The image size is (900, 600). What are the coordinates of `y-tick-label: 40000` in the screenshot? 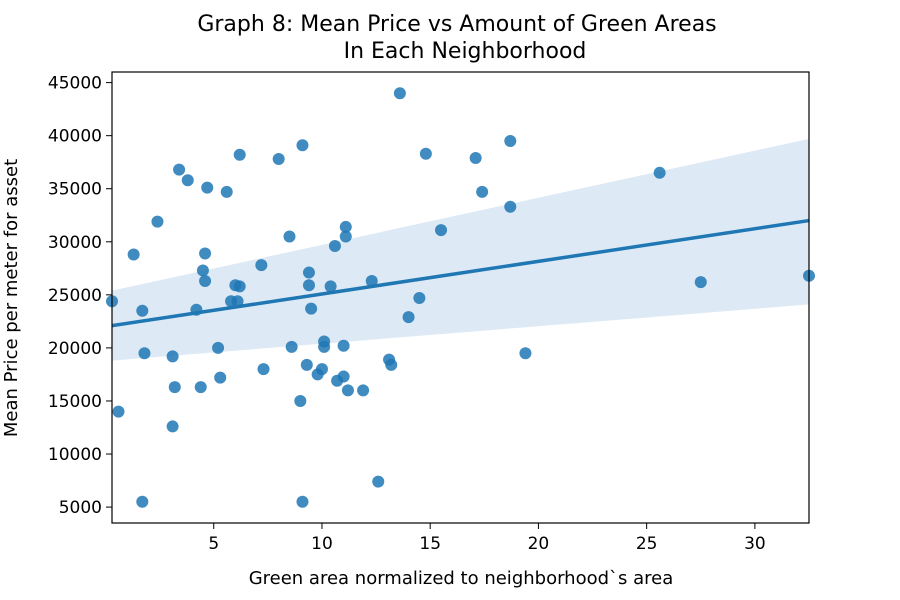 It's located at (75, 137).